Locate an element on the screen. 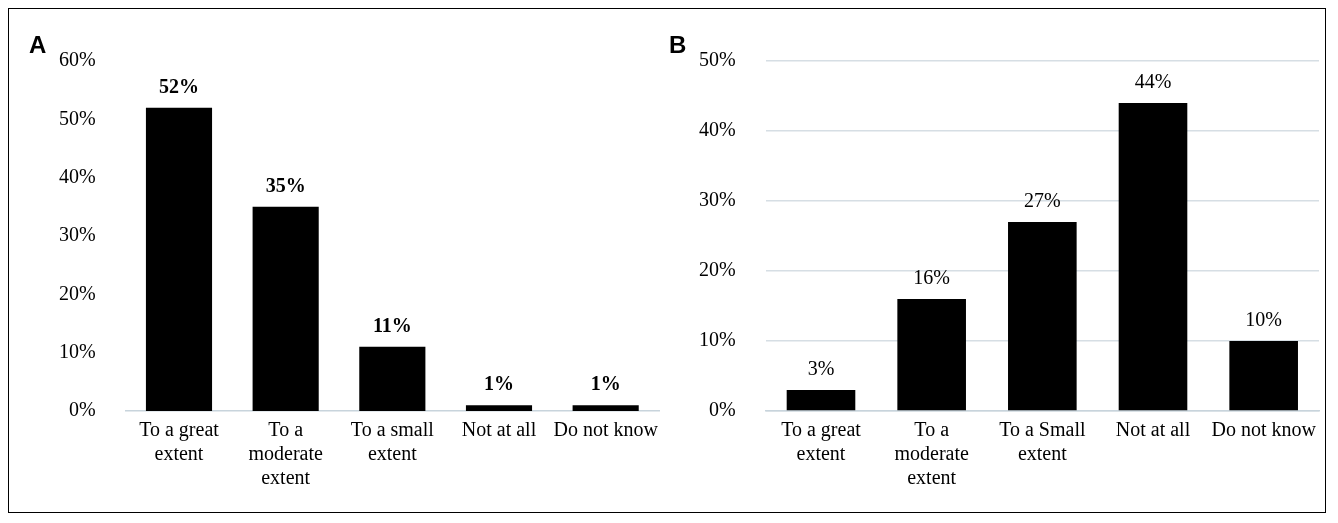 This screenshot has width=1338, height=523. data-label: 11% is located at coordinates (392, 325).